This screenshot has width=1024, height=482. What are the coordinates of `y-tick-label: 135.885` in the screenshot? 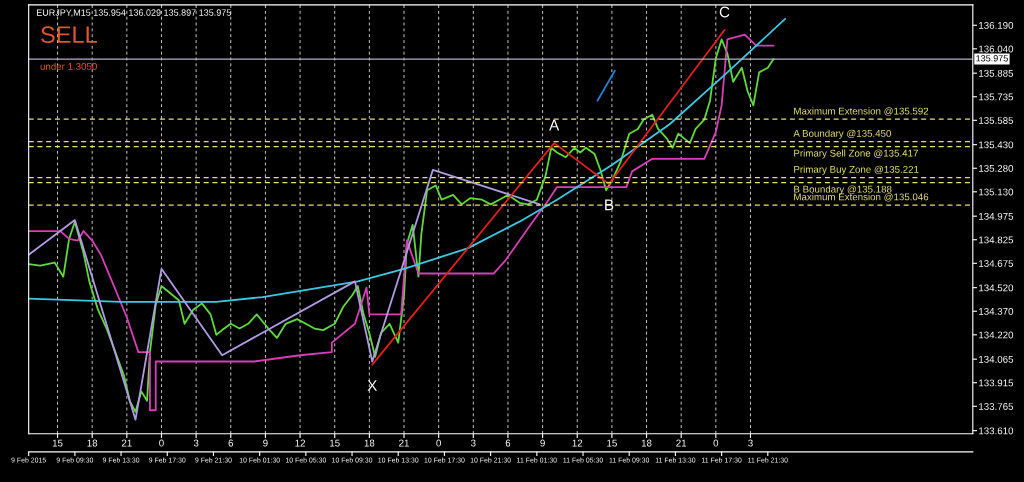 It's located at (996, 73).